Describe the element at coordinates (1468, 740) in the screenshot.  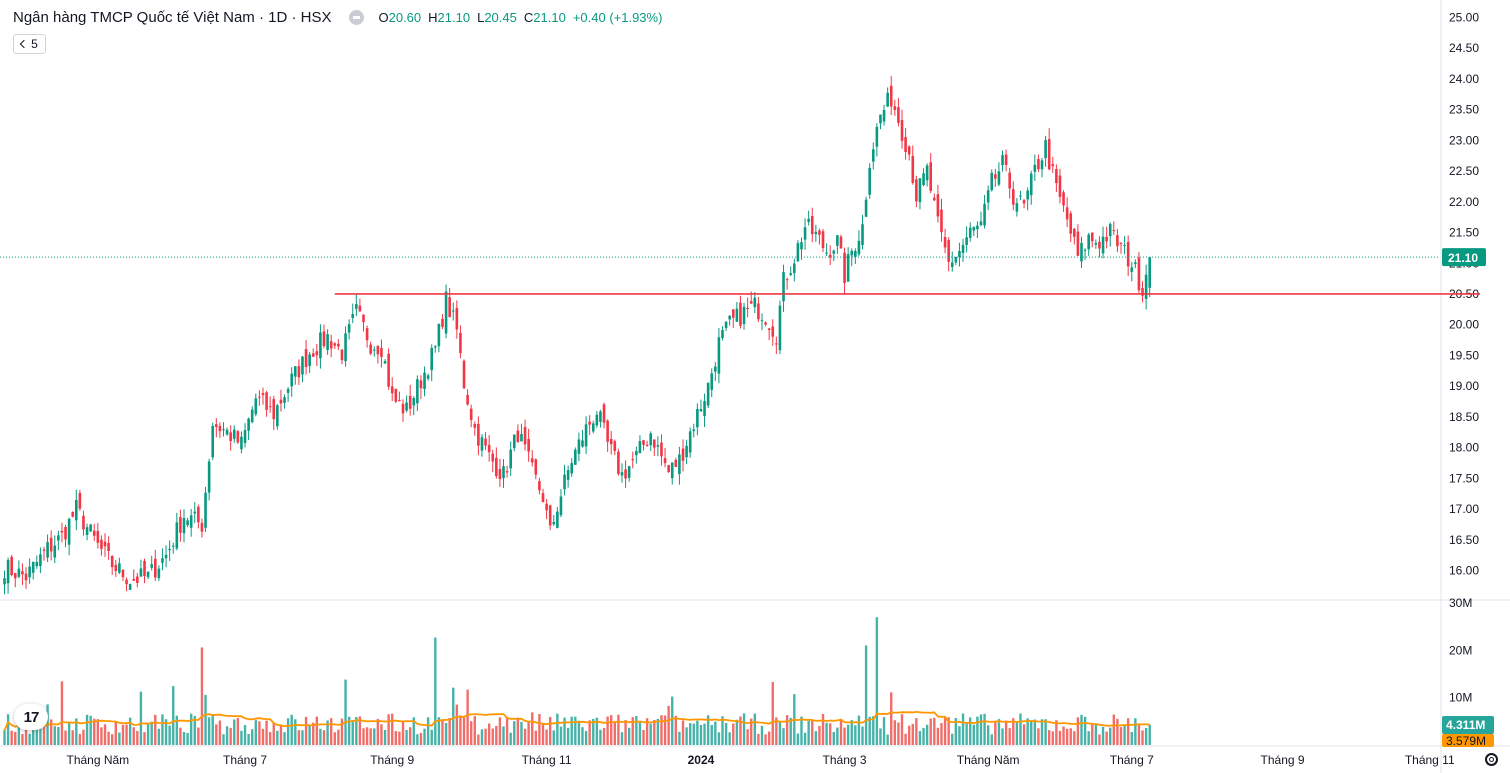
I see `volume-ma-tag` at that location.